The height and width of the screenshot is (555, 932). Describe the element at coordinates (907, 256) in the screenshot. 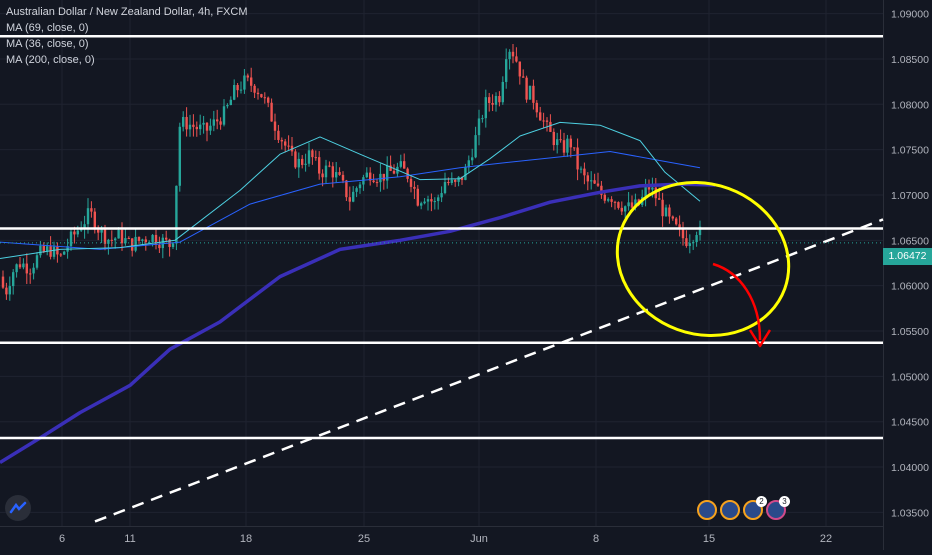

I see `current-price-label: 1.06472` at that location.